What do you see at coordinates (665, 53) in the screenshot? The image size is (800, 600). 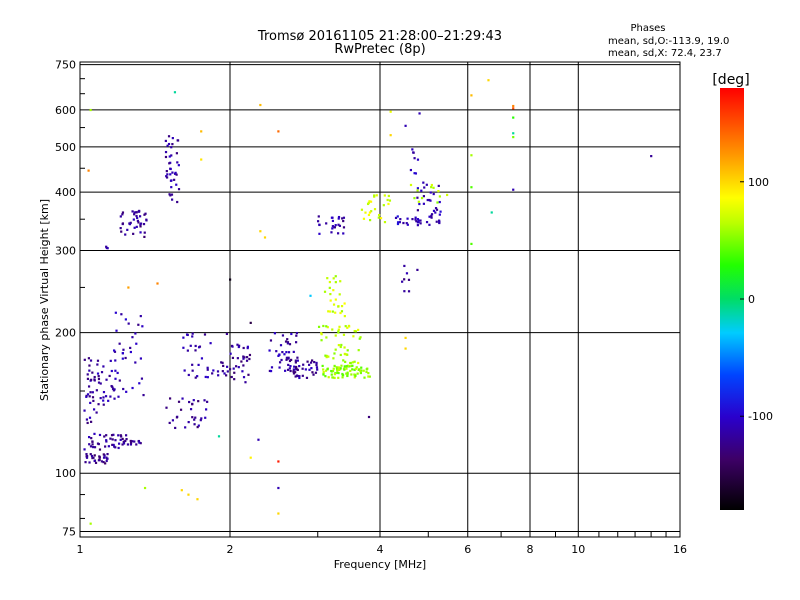 I see `phase-info-x: mean, sd,X: 72.4, 23.7` at bounding box center [665, 53].